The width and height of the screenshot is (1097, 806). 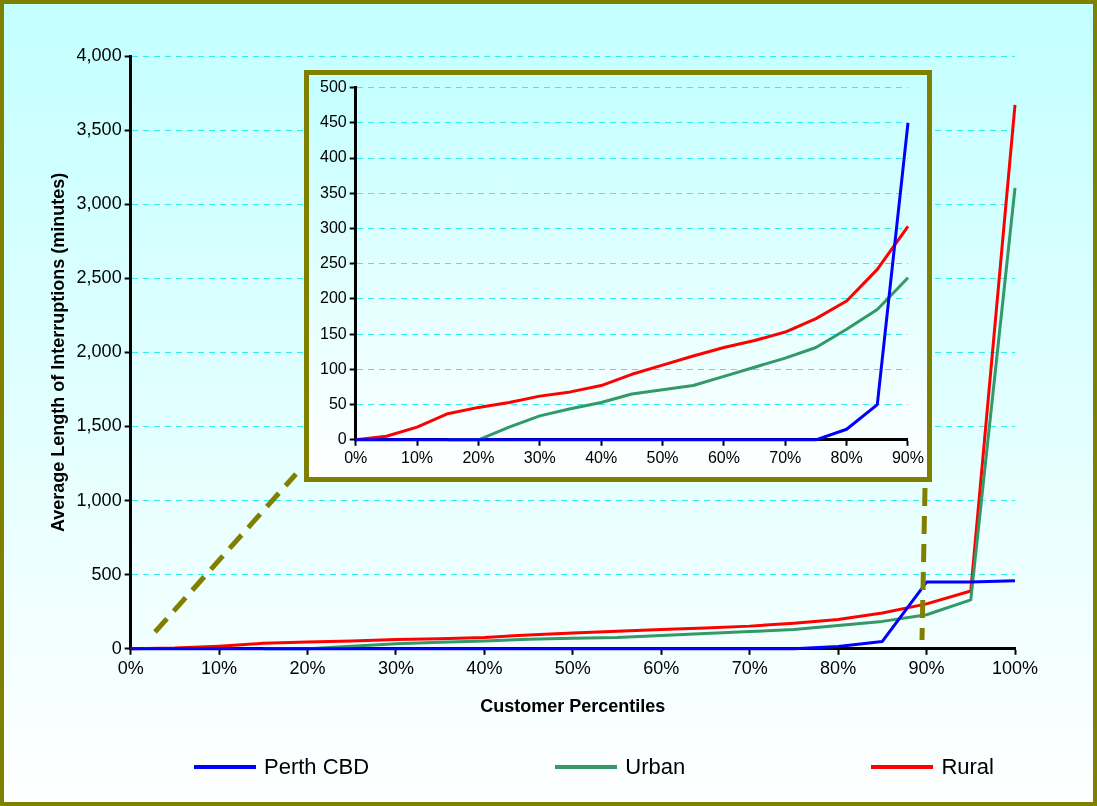 I want to click on y-tick-label: 2,500, so click(x=99, y=277).